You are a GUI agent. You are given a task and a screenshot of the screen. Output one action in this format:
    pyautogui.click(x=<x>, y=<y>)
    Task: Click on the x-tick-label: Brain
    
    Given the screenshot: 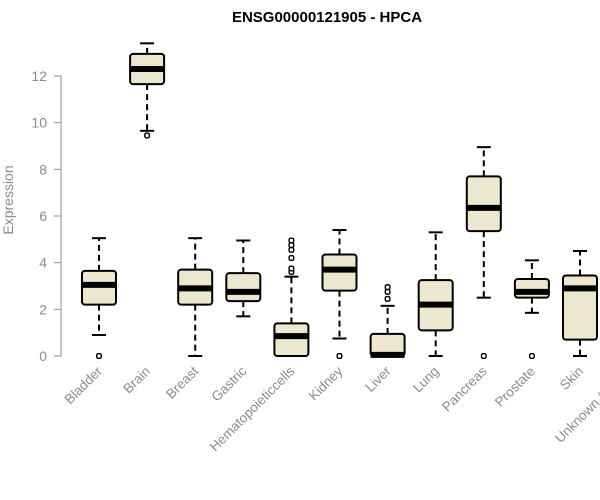 What is the action you would take?
    pyautogui.click(x=136, y=380)
    